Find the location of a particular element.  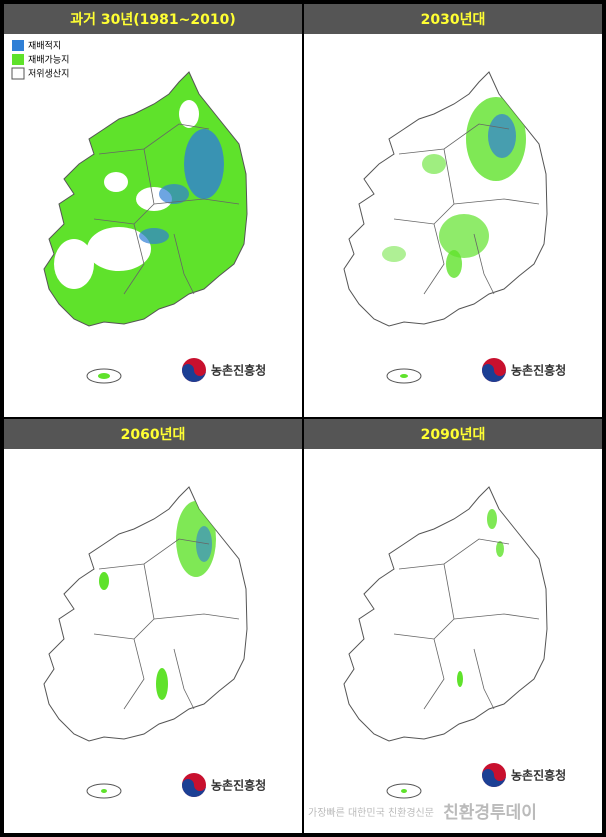

legend-label: 재배적지 is located at coordinates (44, 46).